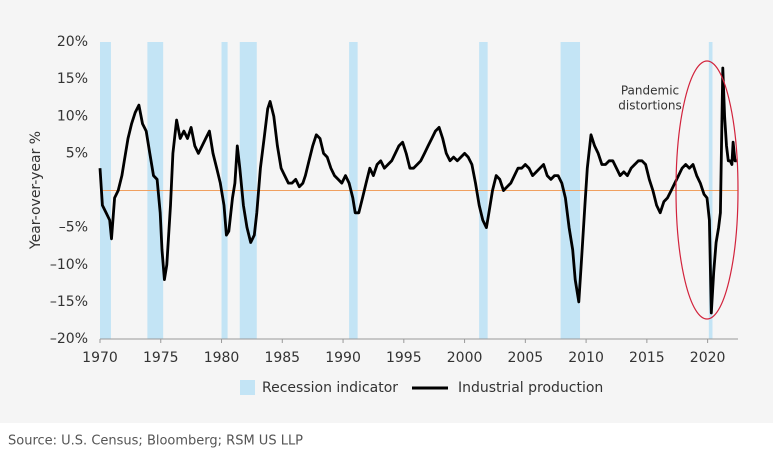  Describe the element at coordinates (650, 91) in the screenshot. I see `annotation: Pandemic` at that location.